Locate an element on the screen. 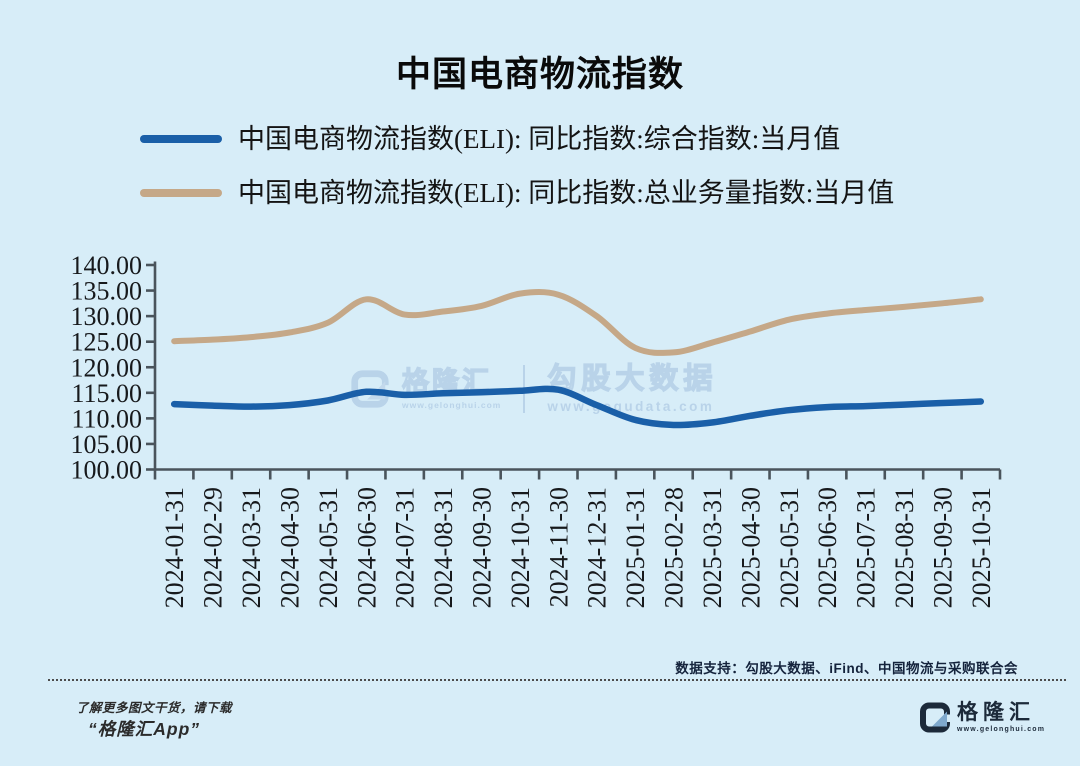  y-tick-label: 130.00 is located at coordinates (107, 316).